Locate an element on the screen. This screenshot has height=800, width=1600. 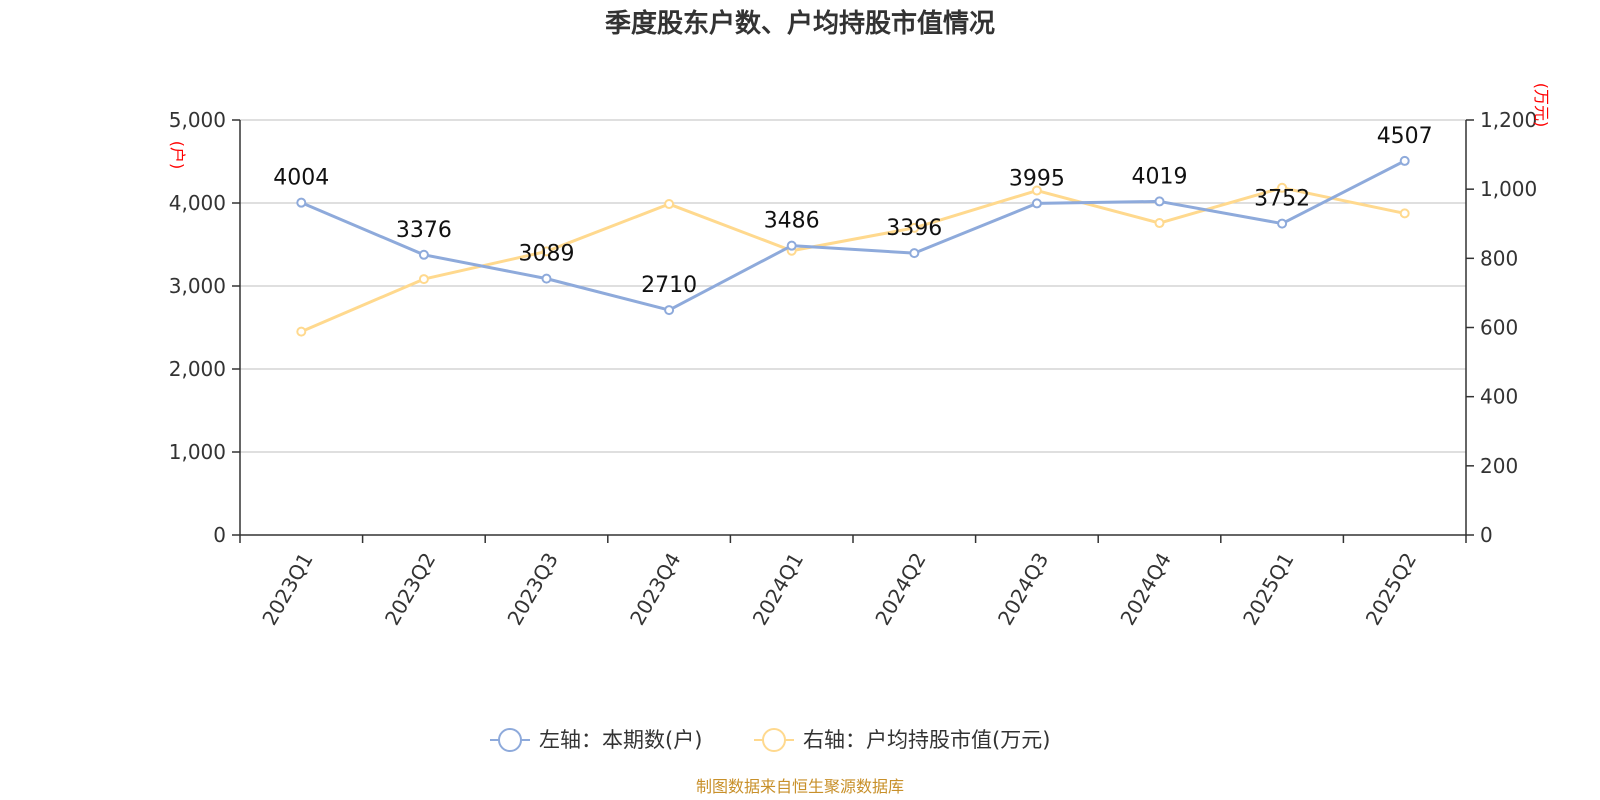
legend-item-right: 右轴：户均持股市值(万元) is located at coordinates (902, 740).